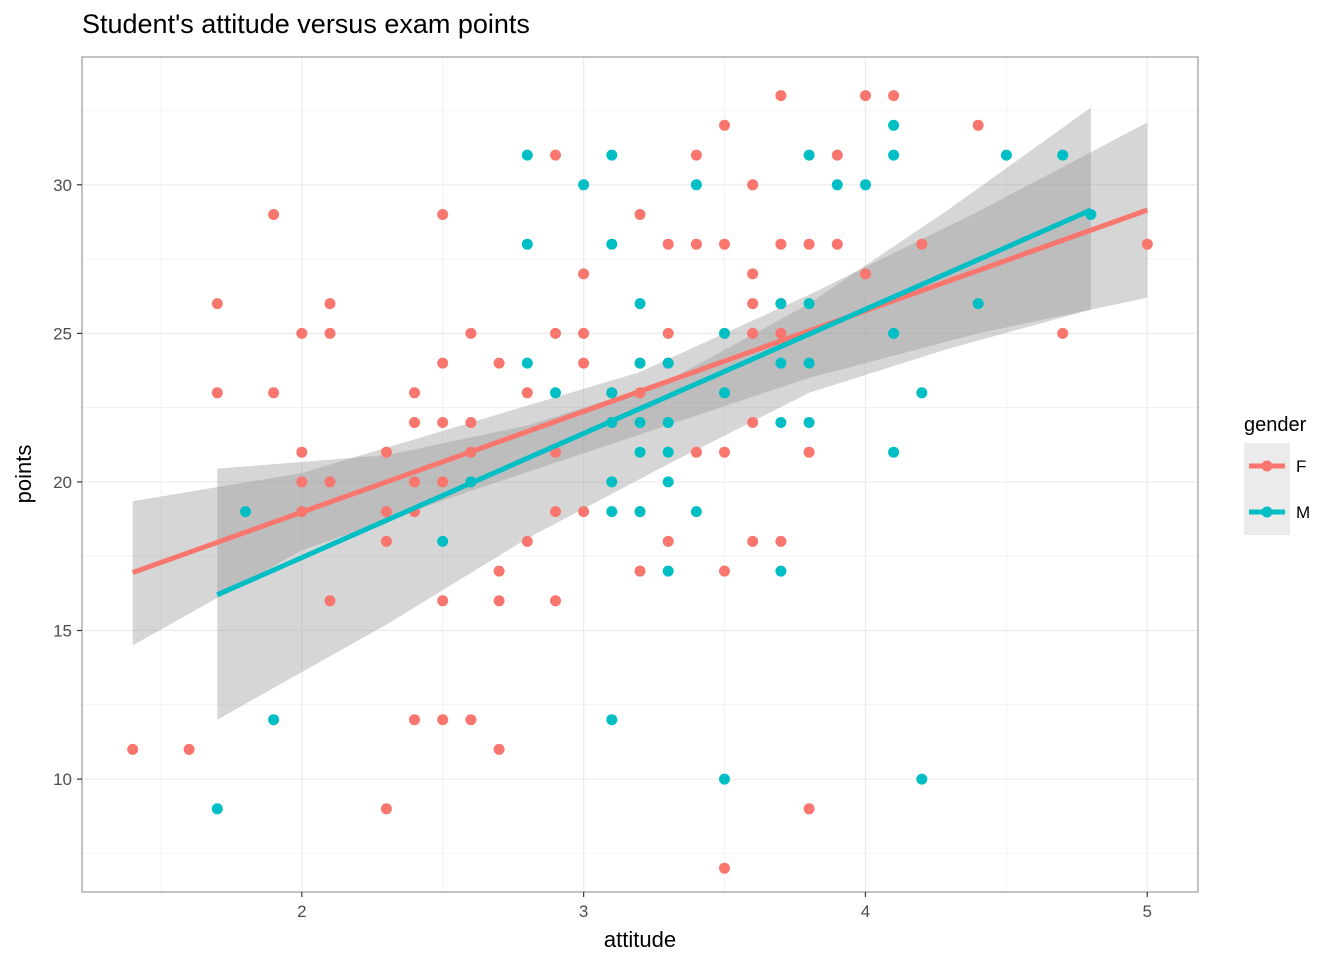 The height and width of the screenshot is (960, 1344). What do you see at coordinates (1301, 466) in the screenshot?
I see `legend-label-f: F` at bounding box center [1301, 466].